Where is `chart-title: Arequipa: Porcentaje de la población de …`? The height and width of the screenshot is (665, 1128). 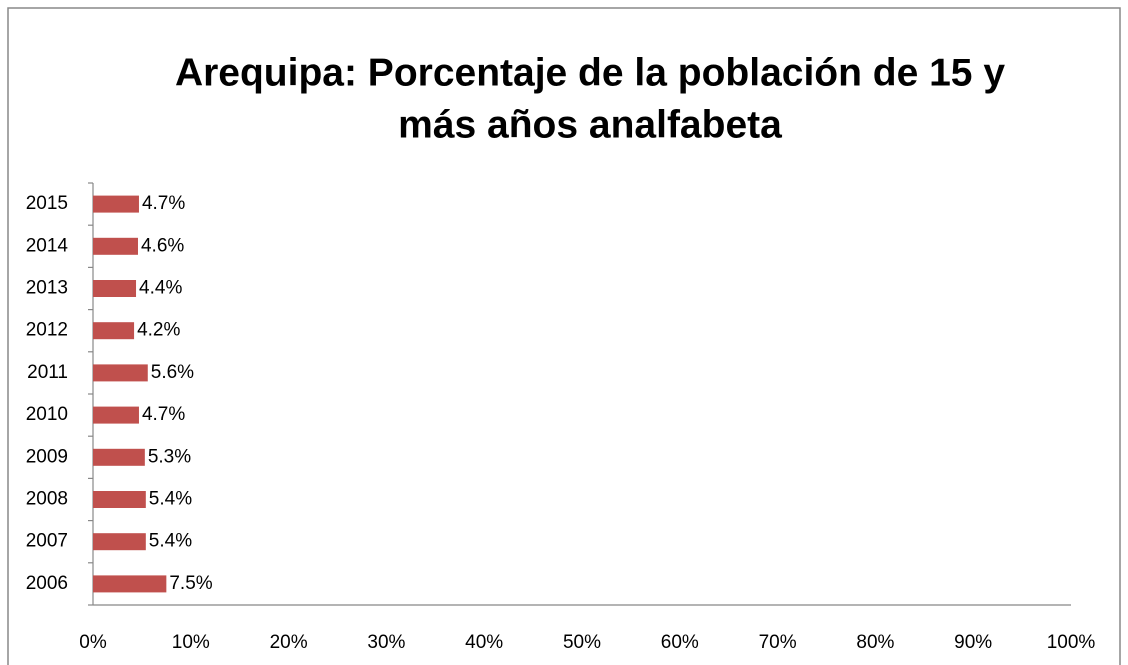
chart-title: Arequipa: Porcentaje de la población de … is located at coordinates (590, 72).